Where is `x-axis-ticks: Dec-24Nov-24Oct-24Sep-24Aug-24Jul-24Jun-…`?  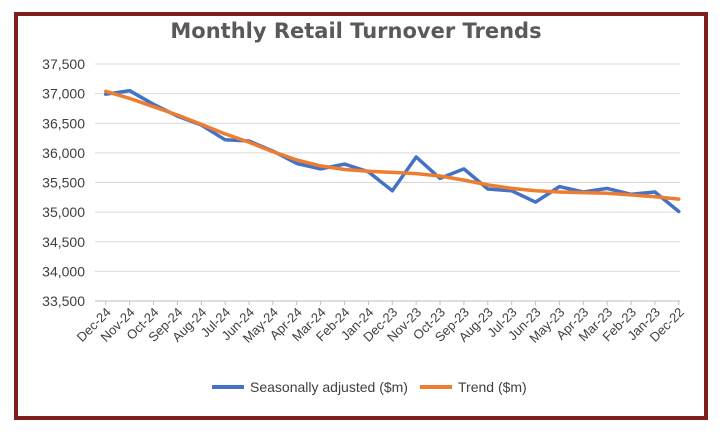
x-axis-ticks: Dec-24Nov-24Oct-24Sep-24Aug-24Jul-24Jun-… is located at coordinates (380, 323).